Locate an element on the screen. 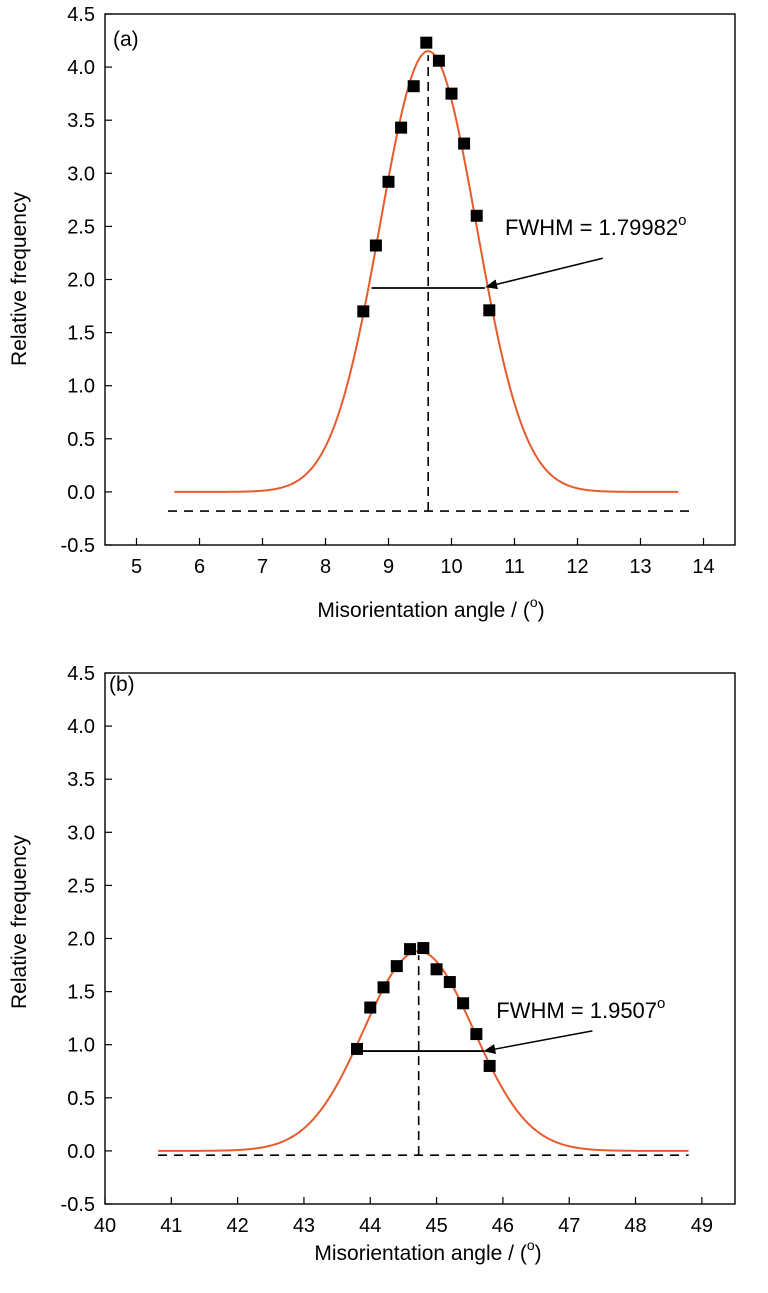 The height and width of the screenshot is (1293, 768). panel-a-x-tick-label: 10 is located at coordinates (451, 567).